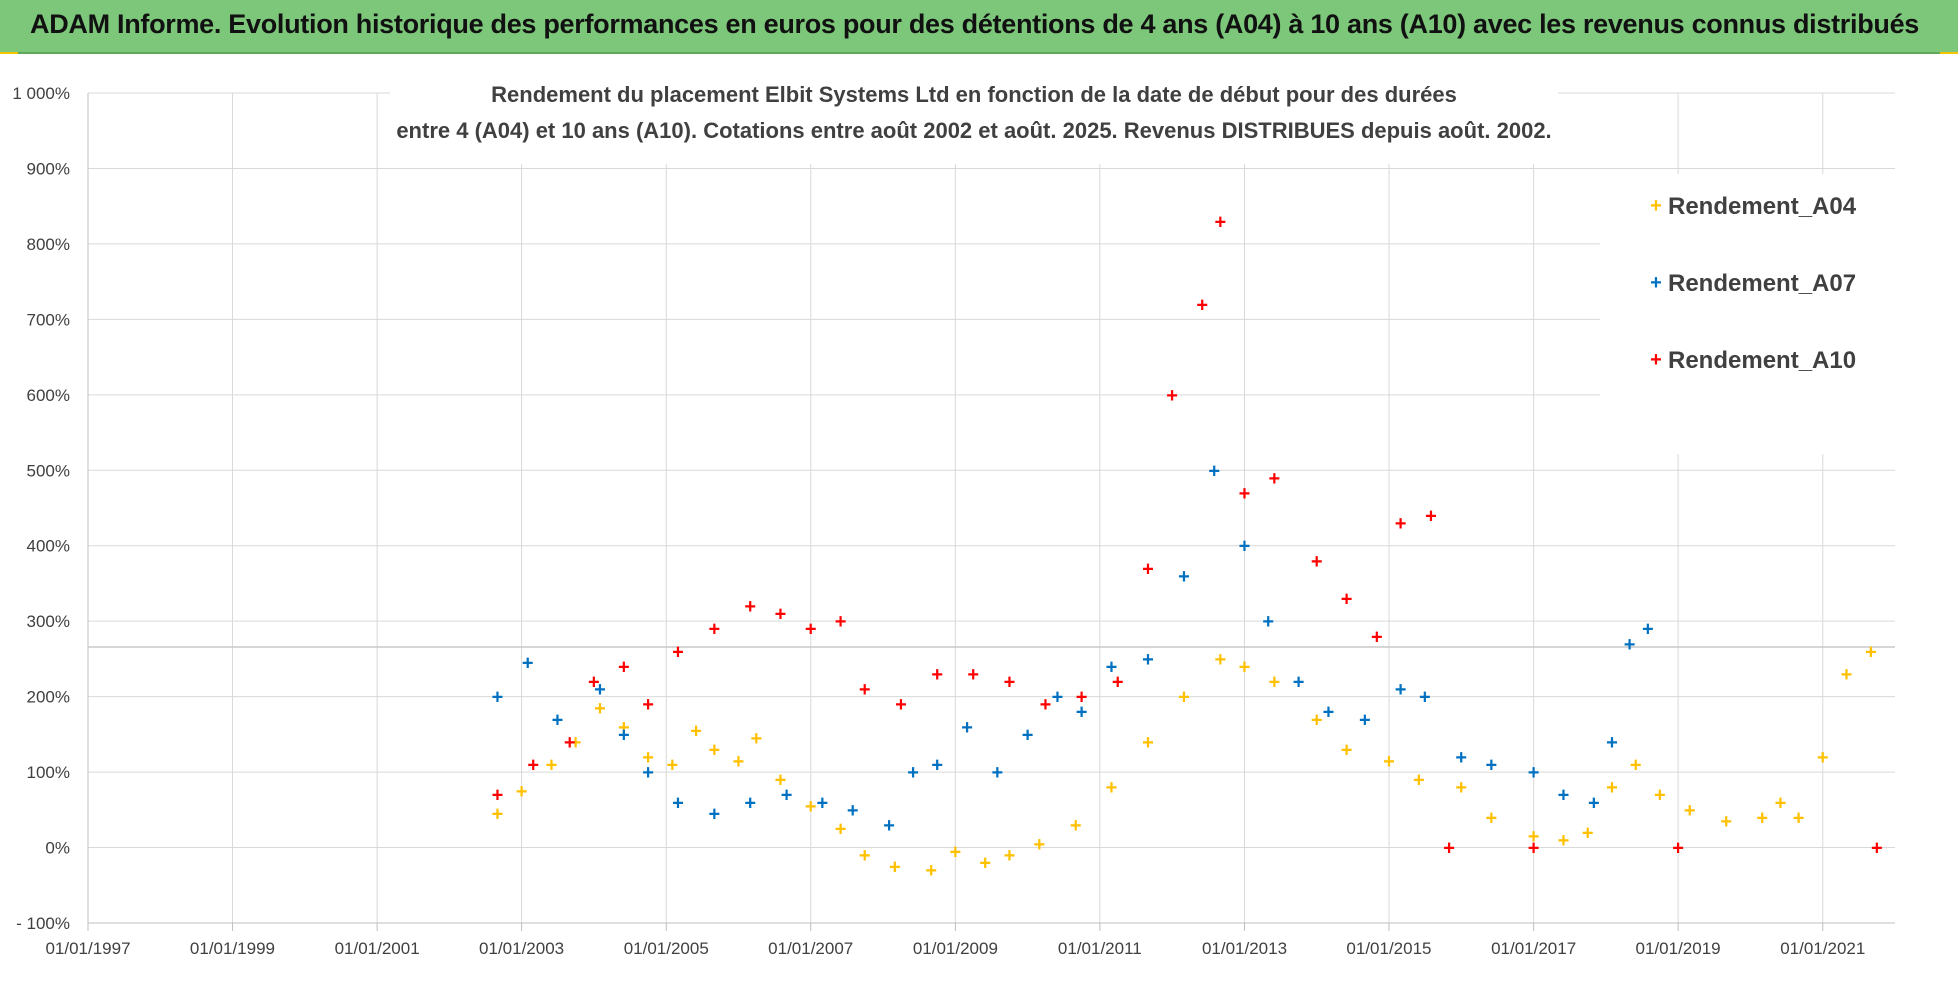 Image resolution: width=1958 pixels, height=985 pixels. What do you see at coordinates (48, 395) in the screenshot?
I see `y-tick-label: 600%` at bounding box center [48, 395].